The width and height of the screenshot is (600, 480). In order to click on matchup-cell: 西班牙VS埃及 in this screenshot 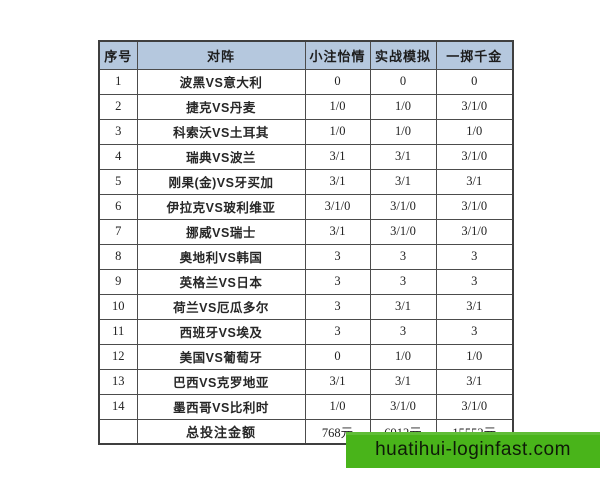, I will do `click(221, 331)`.